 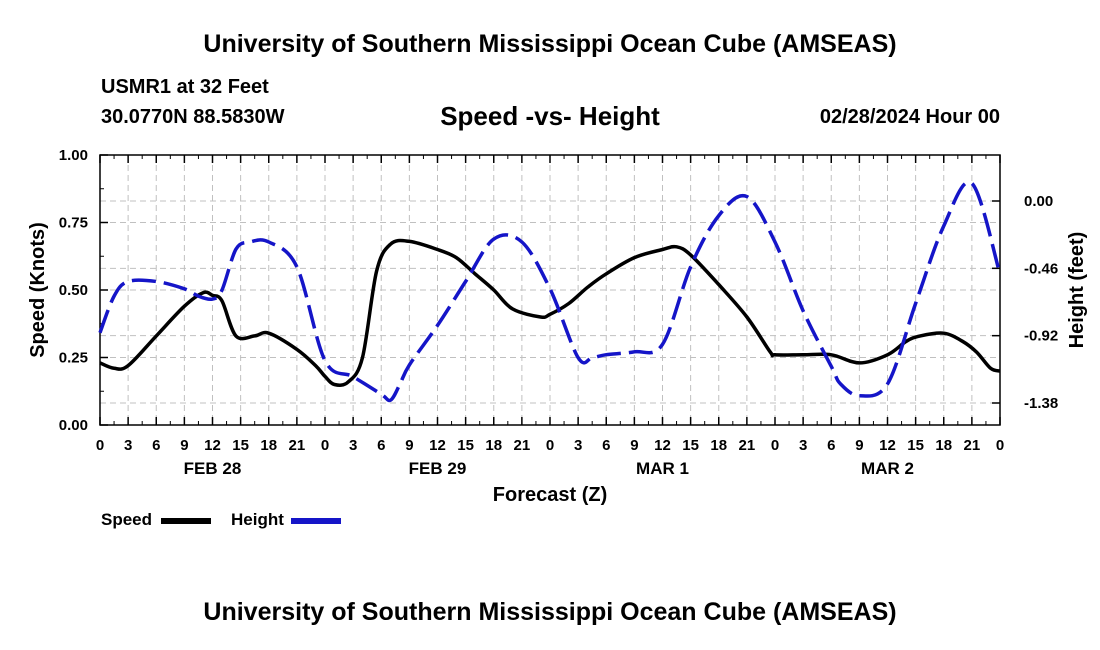 I want to click on station-label: USMR1 at 32 Feet, so click(x=185, y=87).